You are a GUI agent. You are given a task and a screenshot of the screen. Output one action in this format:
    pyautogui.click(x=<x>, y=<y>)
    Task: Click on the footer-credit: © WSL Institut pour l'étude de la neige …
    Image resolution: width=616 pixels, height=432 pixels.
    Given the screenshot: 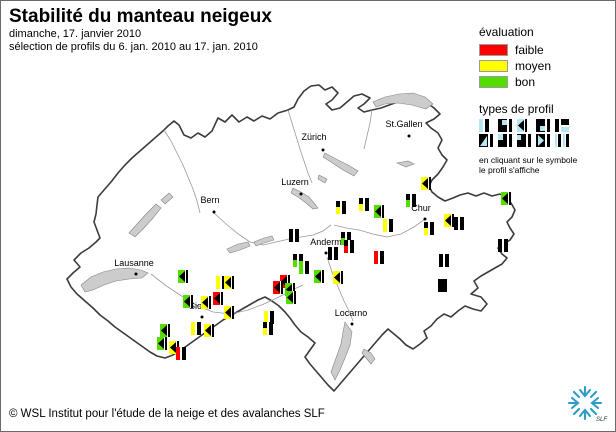 What is the action you would take?
    pyautogui.click(x=167, y=414)
    